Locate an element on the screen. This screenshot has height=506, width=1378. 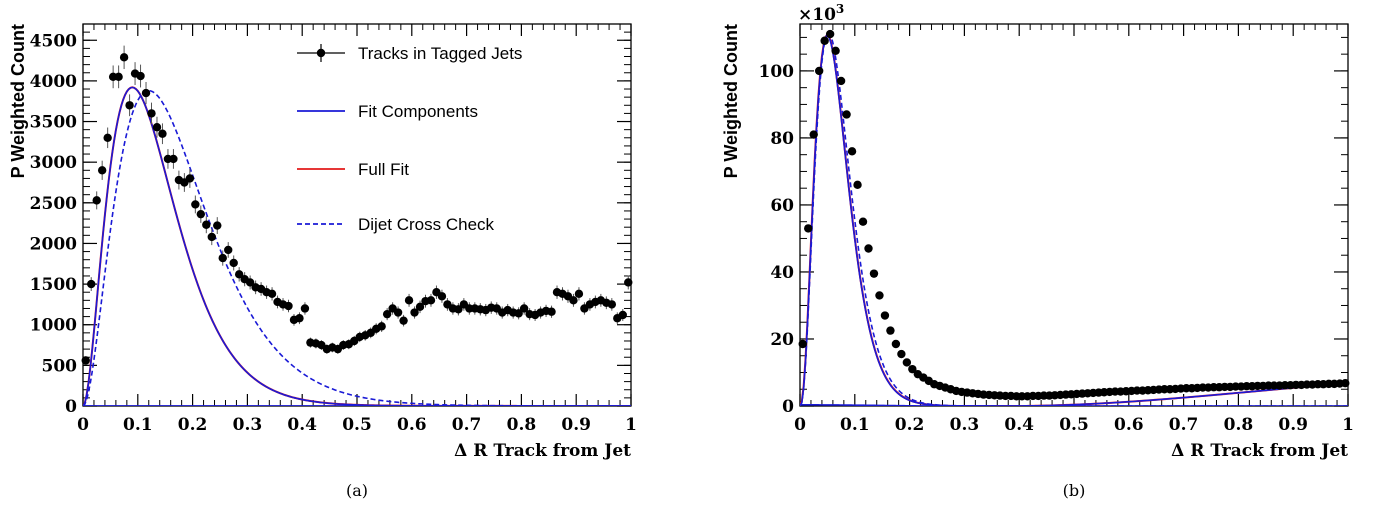
axis-multiplier-exponent: 3 is located at coordinates (840, 9).